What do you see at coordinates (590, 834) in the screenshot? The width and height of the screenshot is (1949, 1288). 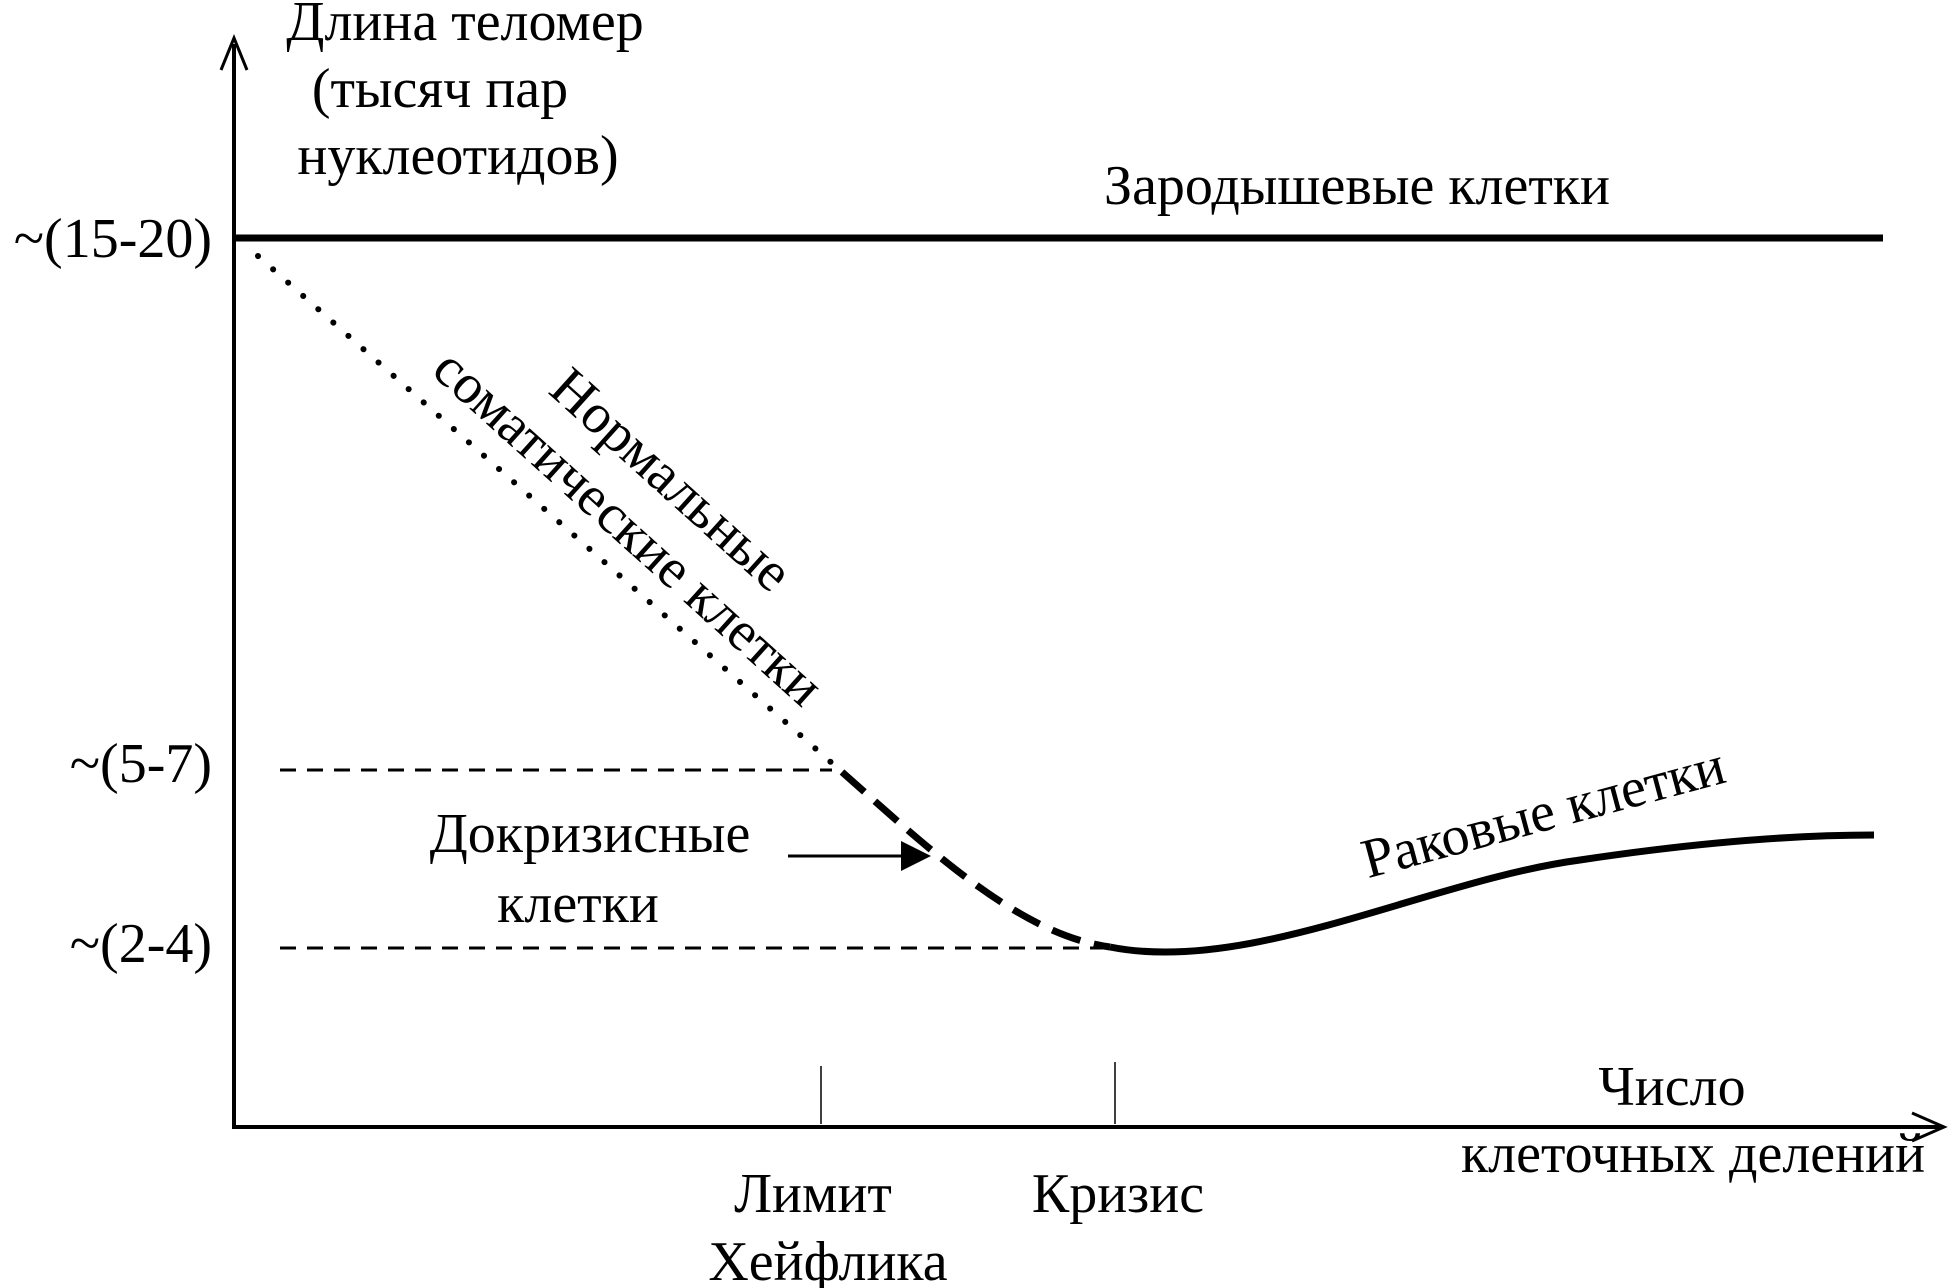 I see `precrisis-cells-label-line-1: Докризисные` at bounding box center [590, 834].